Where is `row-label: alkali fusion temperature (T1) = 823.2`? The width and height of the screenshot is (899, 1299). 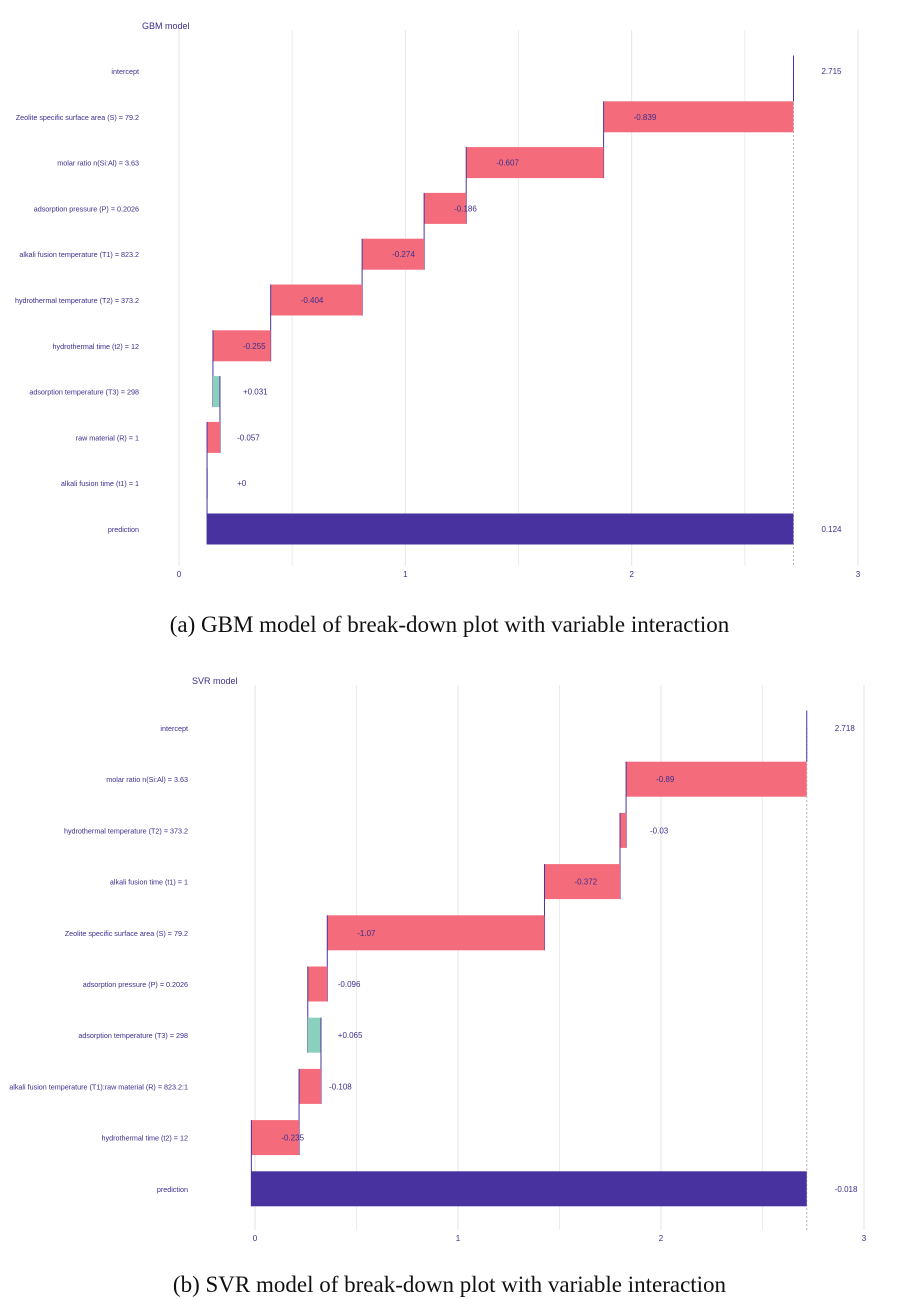 row-label: alkali fusion temperature (T1) = 823.2 is located at coordinates (79, 254).